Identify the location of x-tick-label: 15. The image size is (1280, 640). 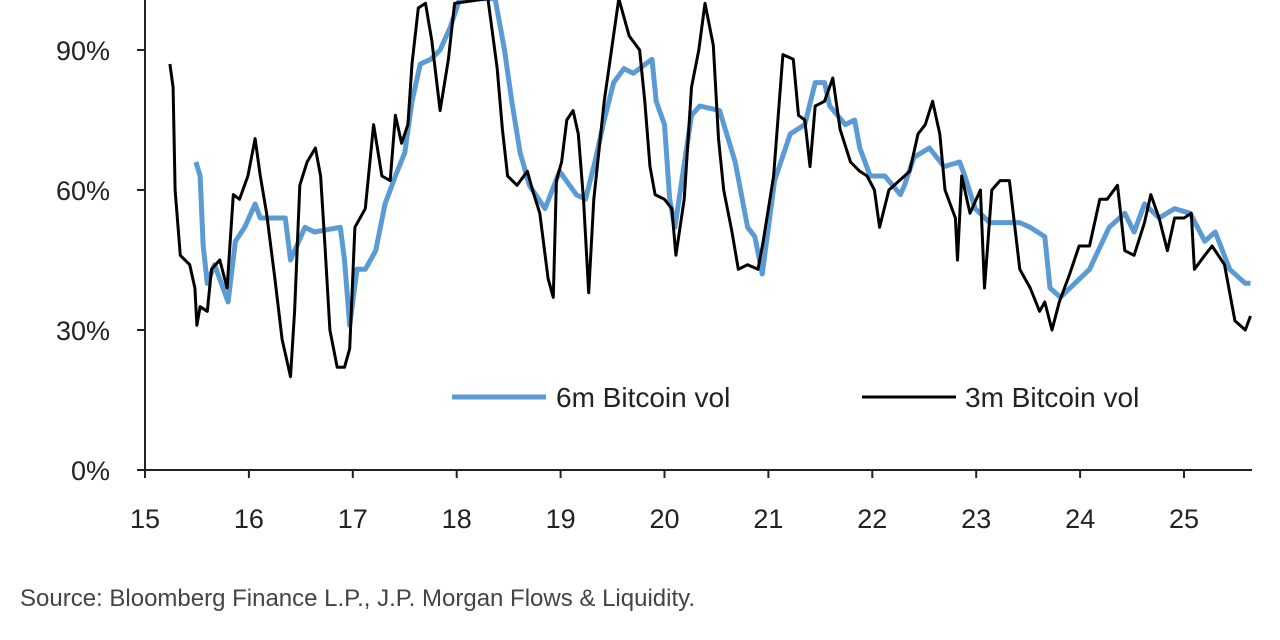
(145, 519).